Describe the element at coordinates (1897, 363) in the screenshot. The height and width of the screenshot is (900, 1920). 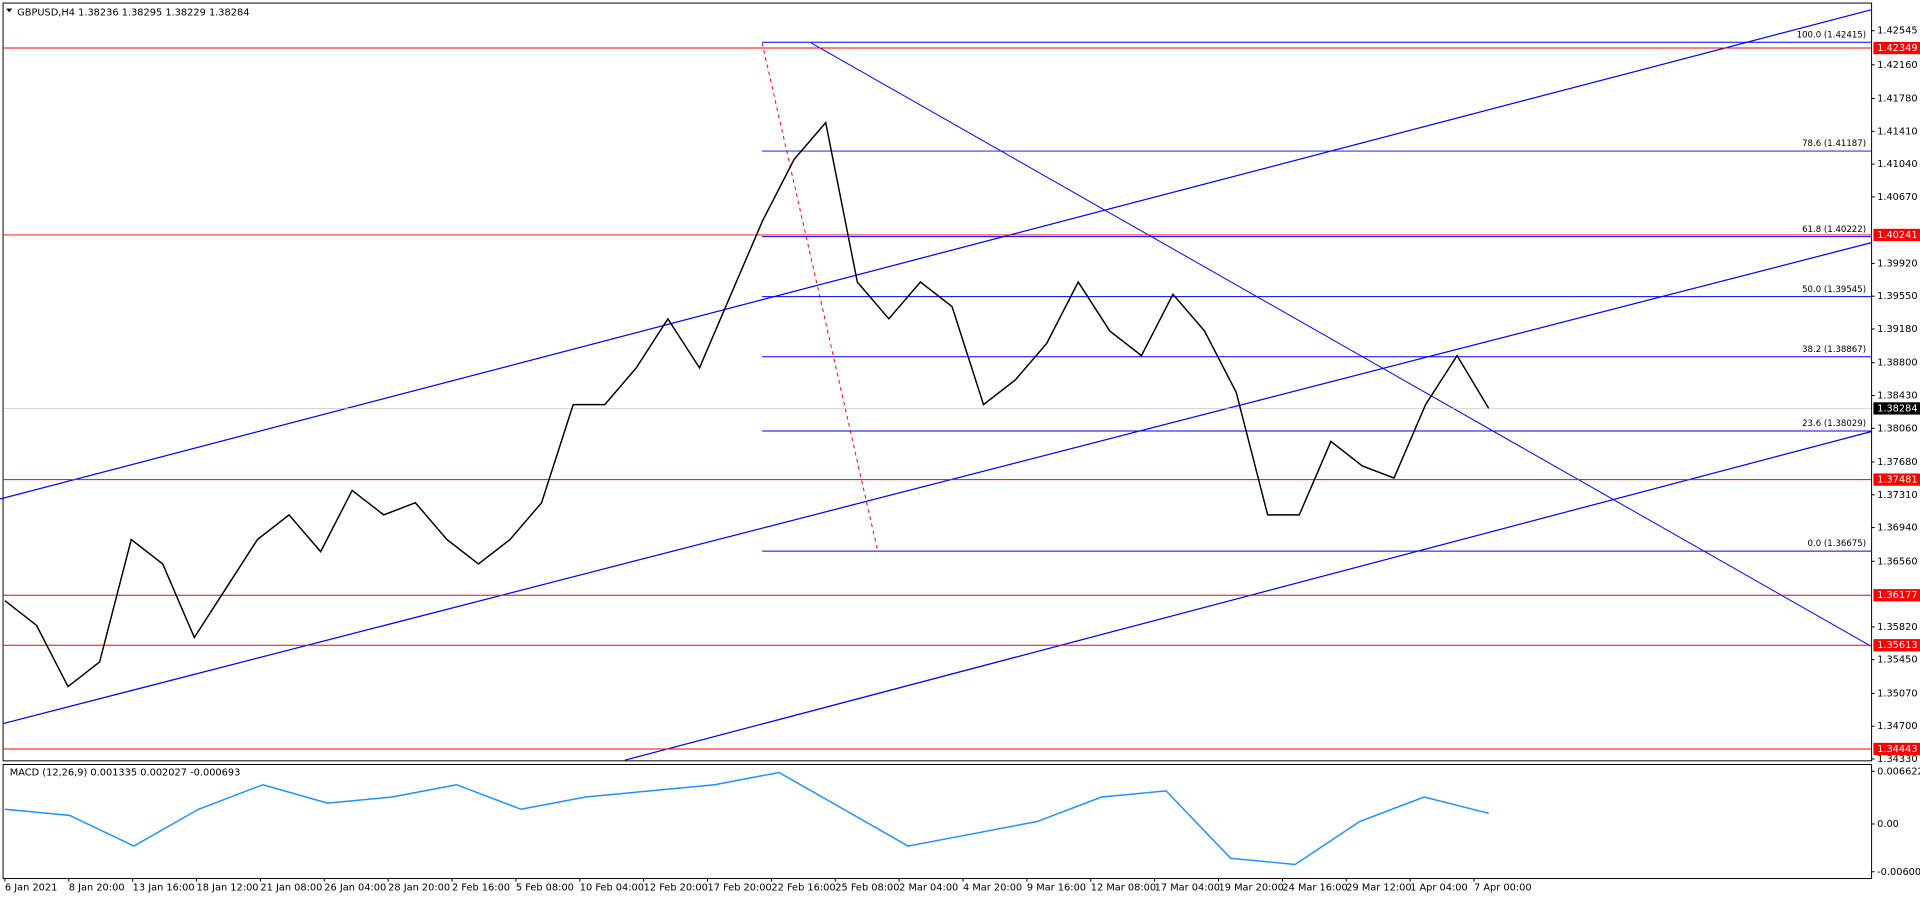
I see `y-tick-label: 1.38800` at that location.